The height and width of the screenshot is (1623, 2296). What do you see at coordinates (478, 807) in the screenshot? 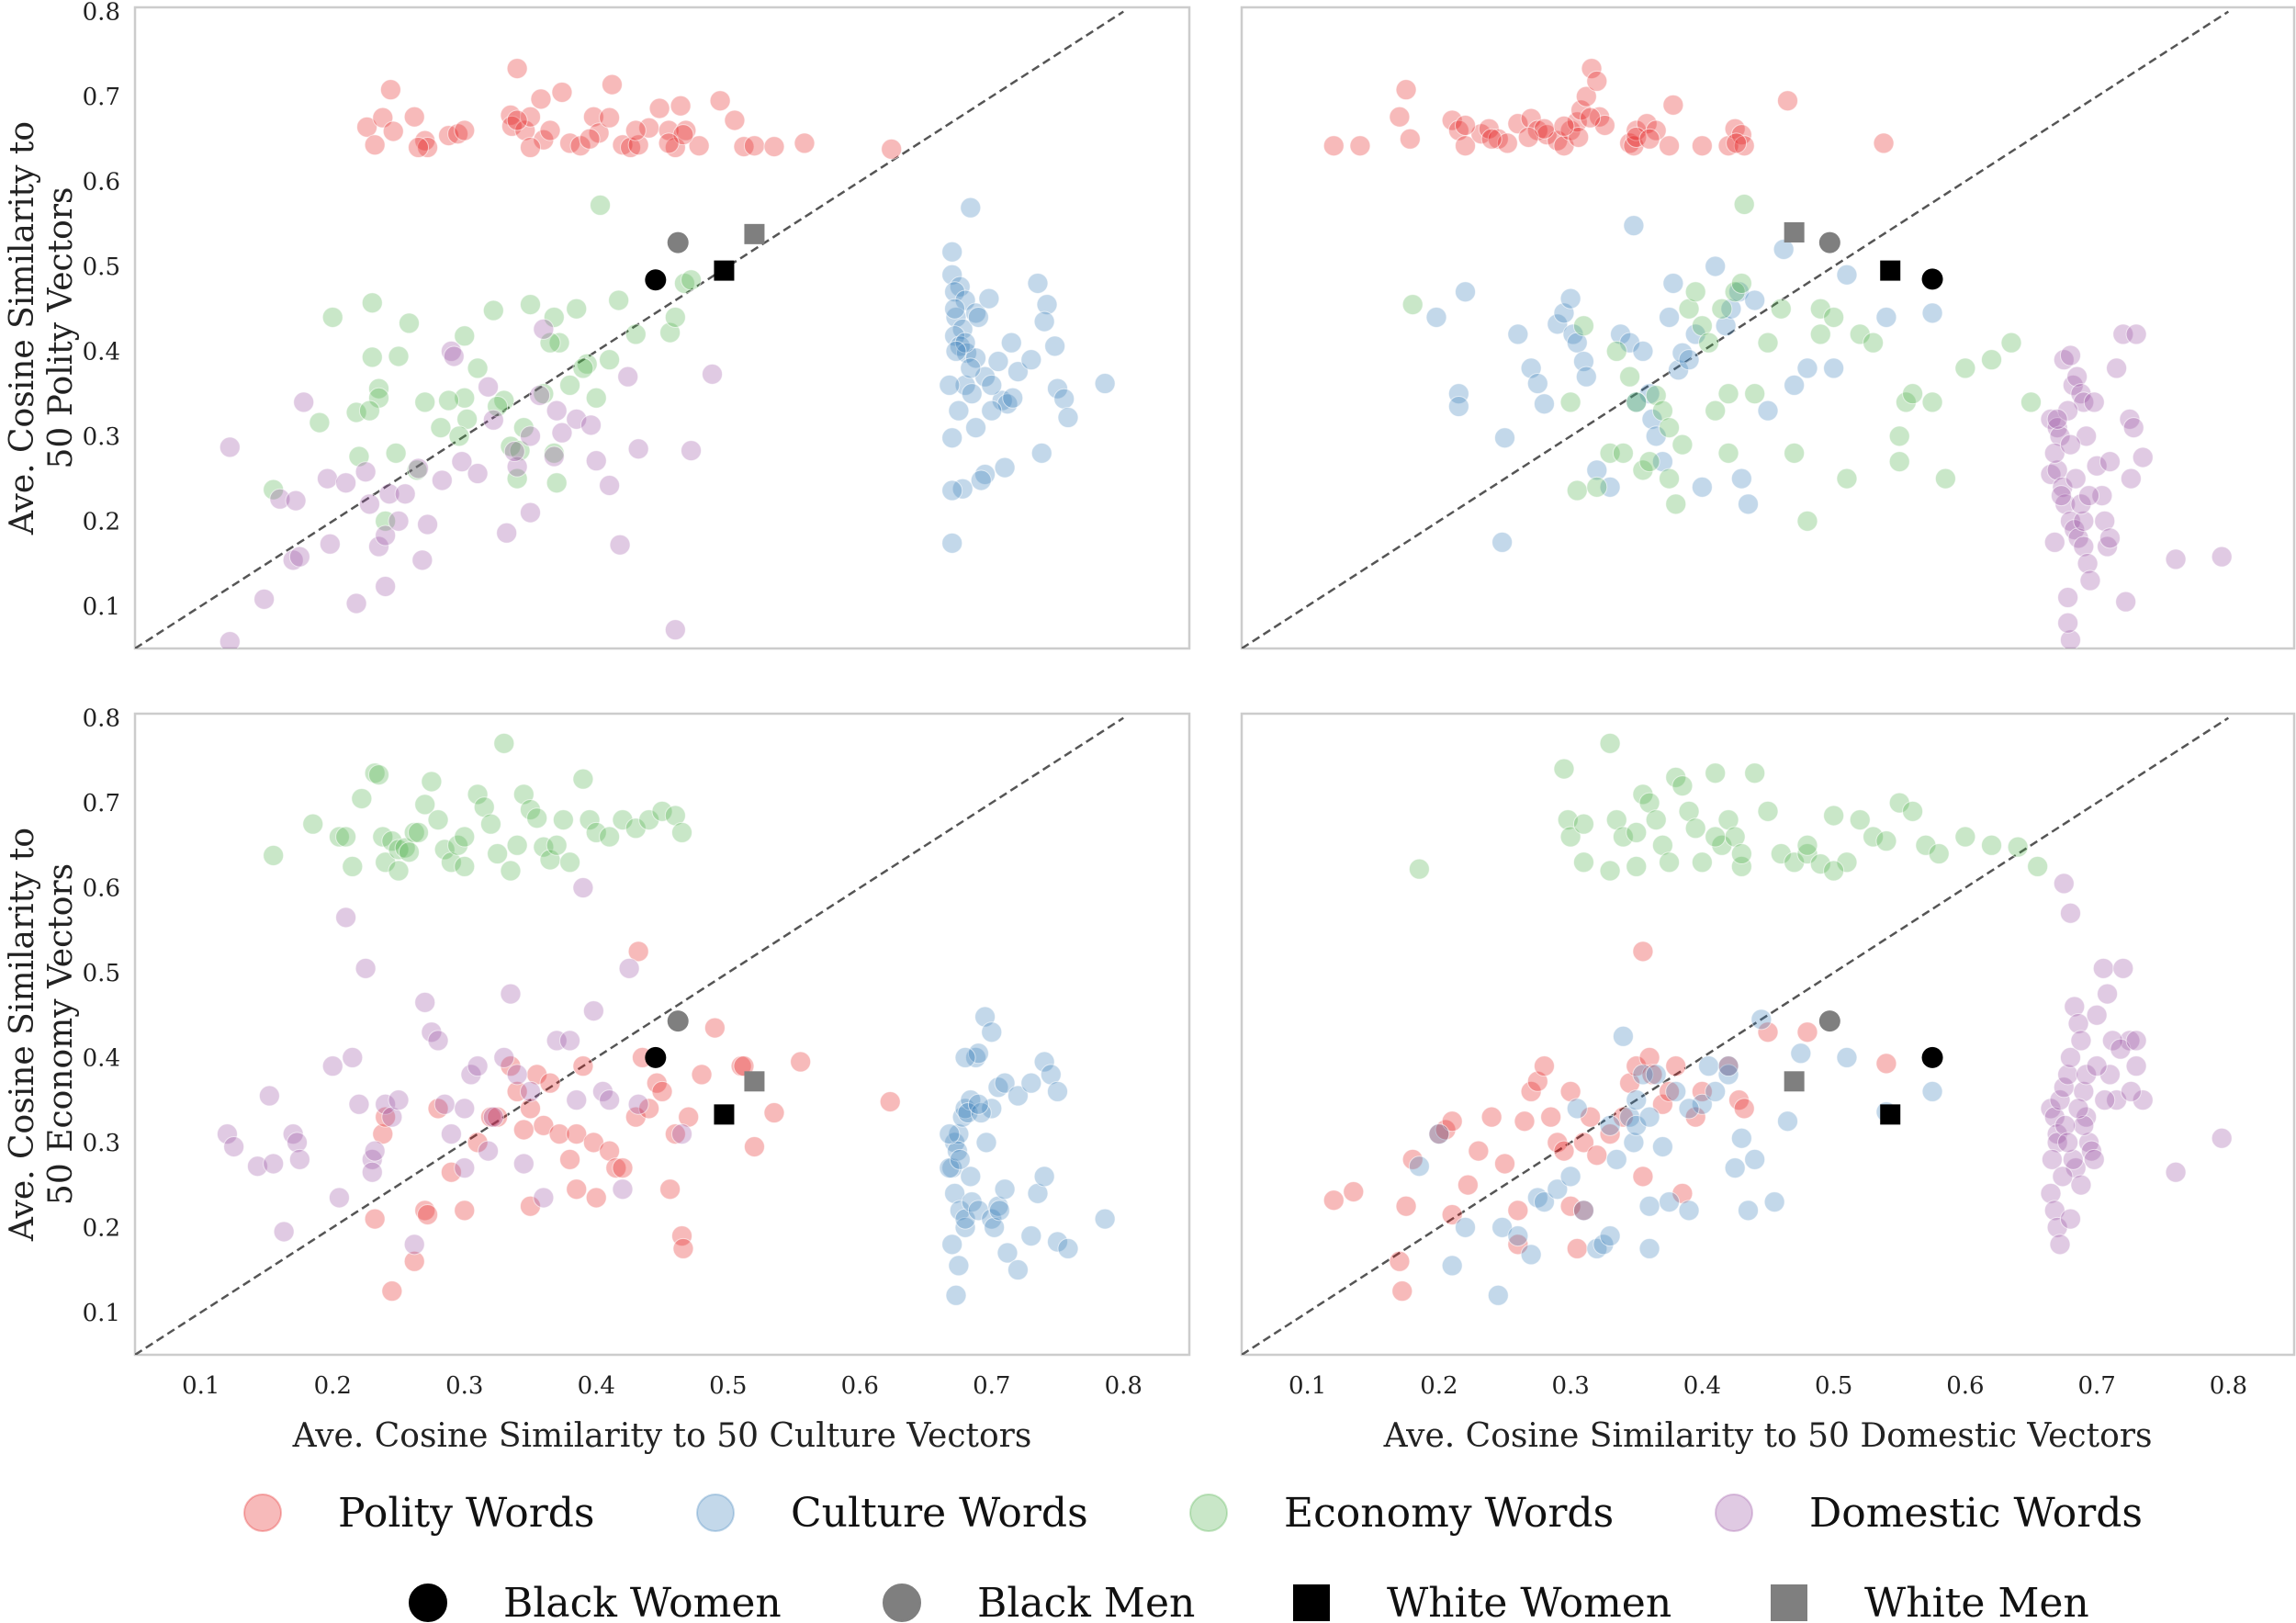
I see `series-economy-words` at bounding box center [478, 807].